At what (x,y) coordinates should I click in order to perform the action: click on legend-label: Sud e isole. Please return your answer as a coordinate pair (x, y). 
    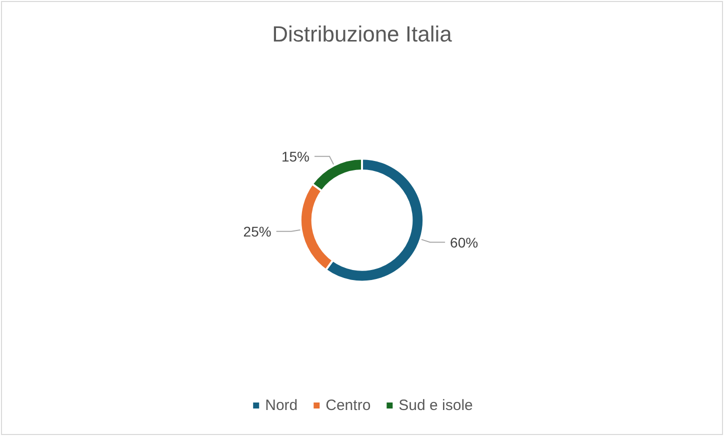
    Looking at the image, I should click on (435, 405).